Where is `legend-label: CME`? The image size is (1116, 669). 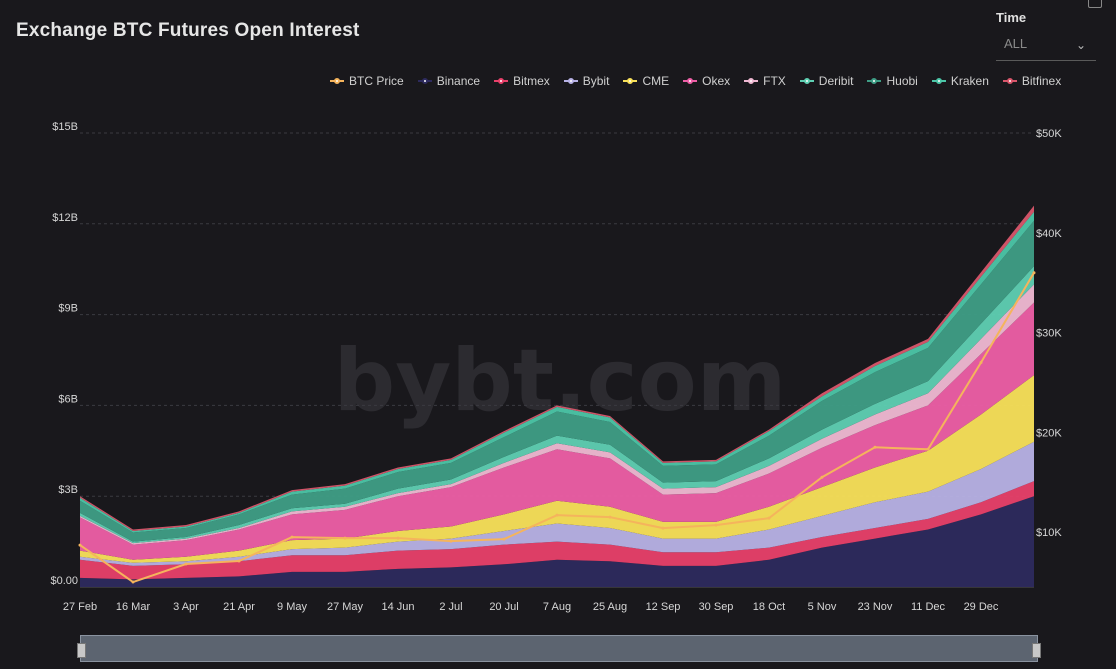 legend-label: CME is located at coordinates (656, 81).